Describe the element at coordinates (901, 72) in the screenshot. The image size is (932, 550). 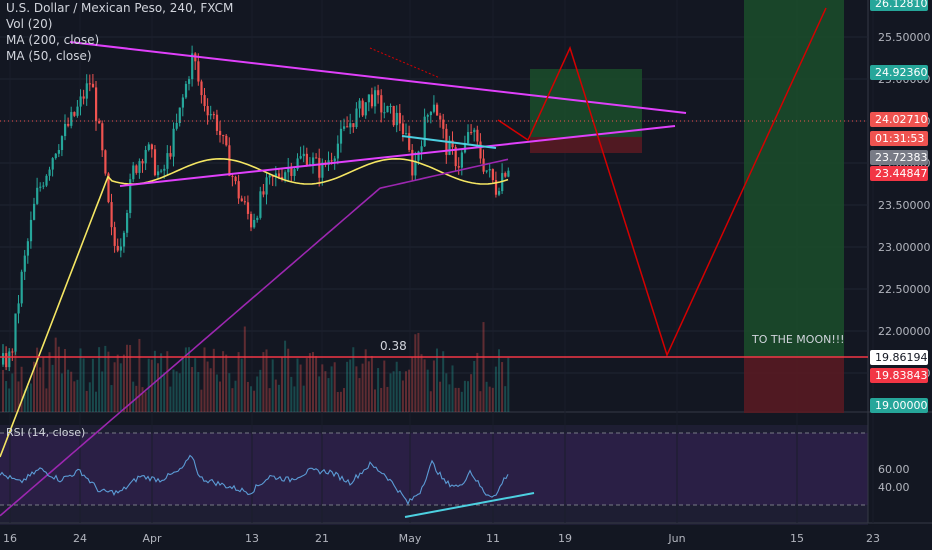
I see `price-label: 24.92360` at that location.